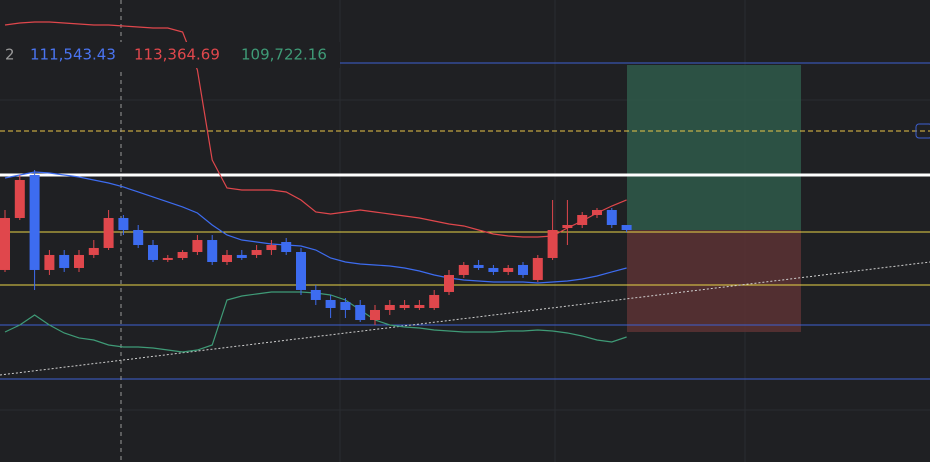 The image size is (930, 462). What do you see at coordinates (284, 55) in the screenshot?
I see `indicator-value: 109,722.16` at bounding box center [284, 55].